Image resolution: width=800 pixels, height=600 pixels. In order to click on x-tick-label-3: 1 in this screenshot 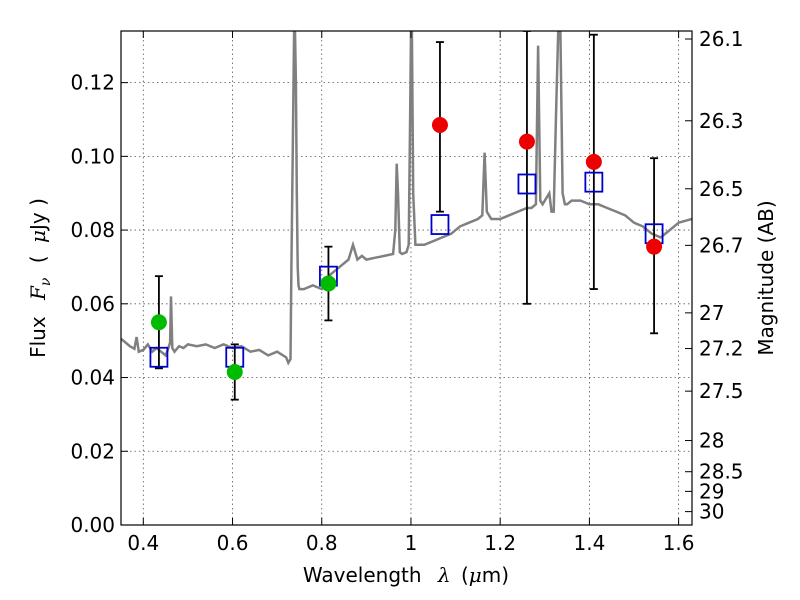, I will do `click(411, 543)`.